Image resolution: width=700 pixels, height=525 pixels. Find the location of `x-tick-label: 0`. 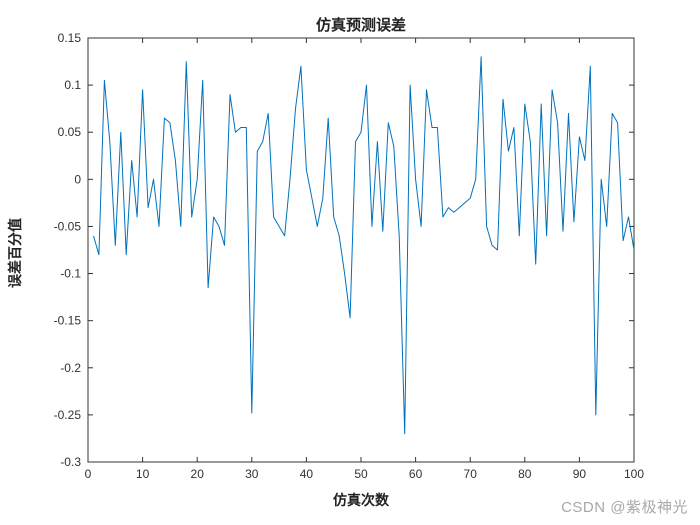

x-tick-label: 0 is located at coordinates (88, 474).